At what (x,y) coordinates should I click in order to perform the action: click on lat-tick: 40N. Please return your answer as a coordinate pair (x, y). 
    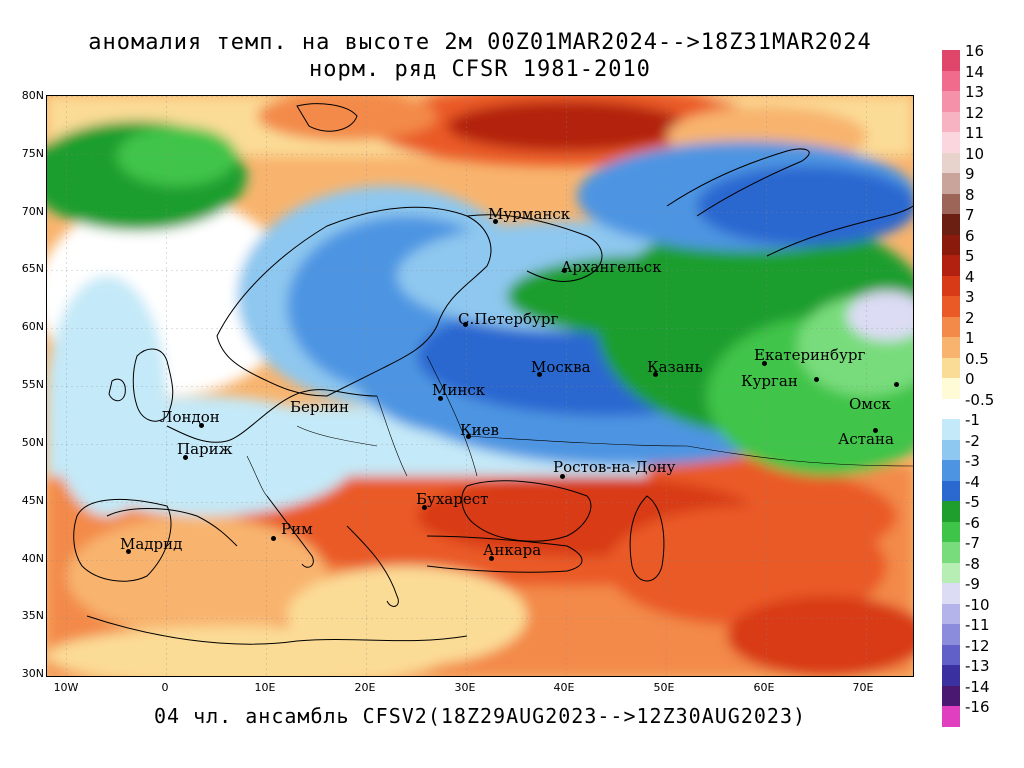
    Looking at the image, I should click on (32, 558).